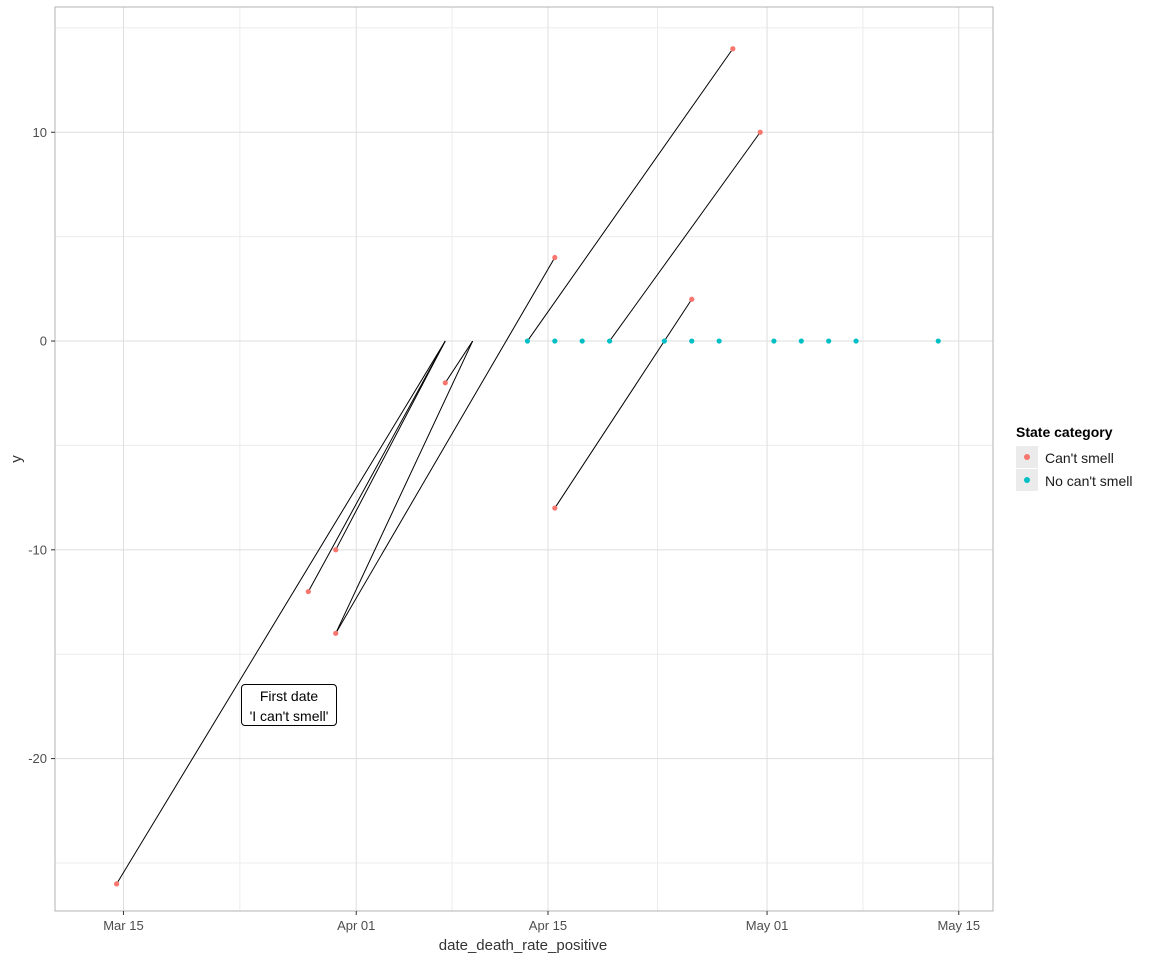  Describe the element at coordinates (40, 132) in the screenshot. I see `y-tick-label: 10` at that location.